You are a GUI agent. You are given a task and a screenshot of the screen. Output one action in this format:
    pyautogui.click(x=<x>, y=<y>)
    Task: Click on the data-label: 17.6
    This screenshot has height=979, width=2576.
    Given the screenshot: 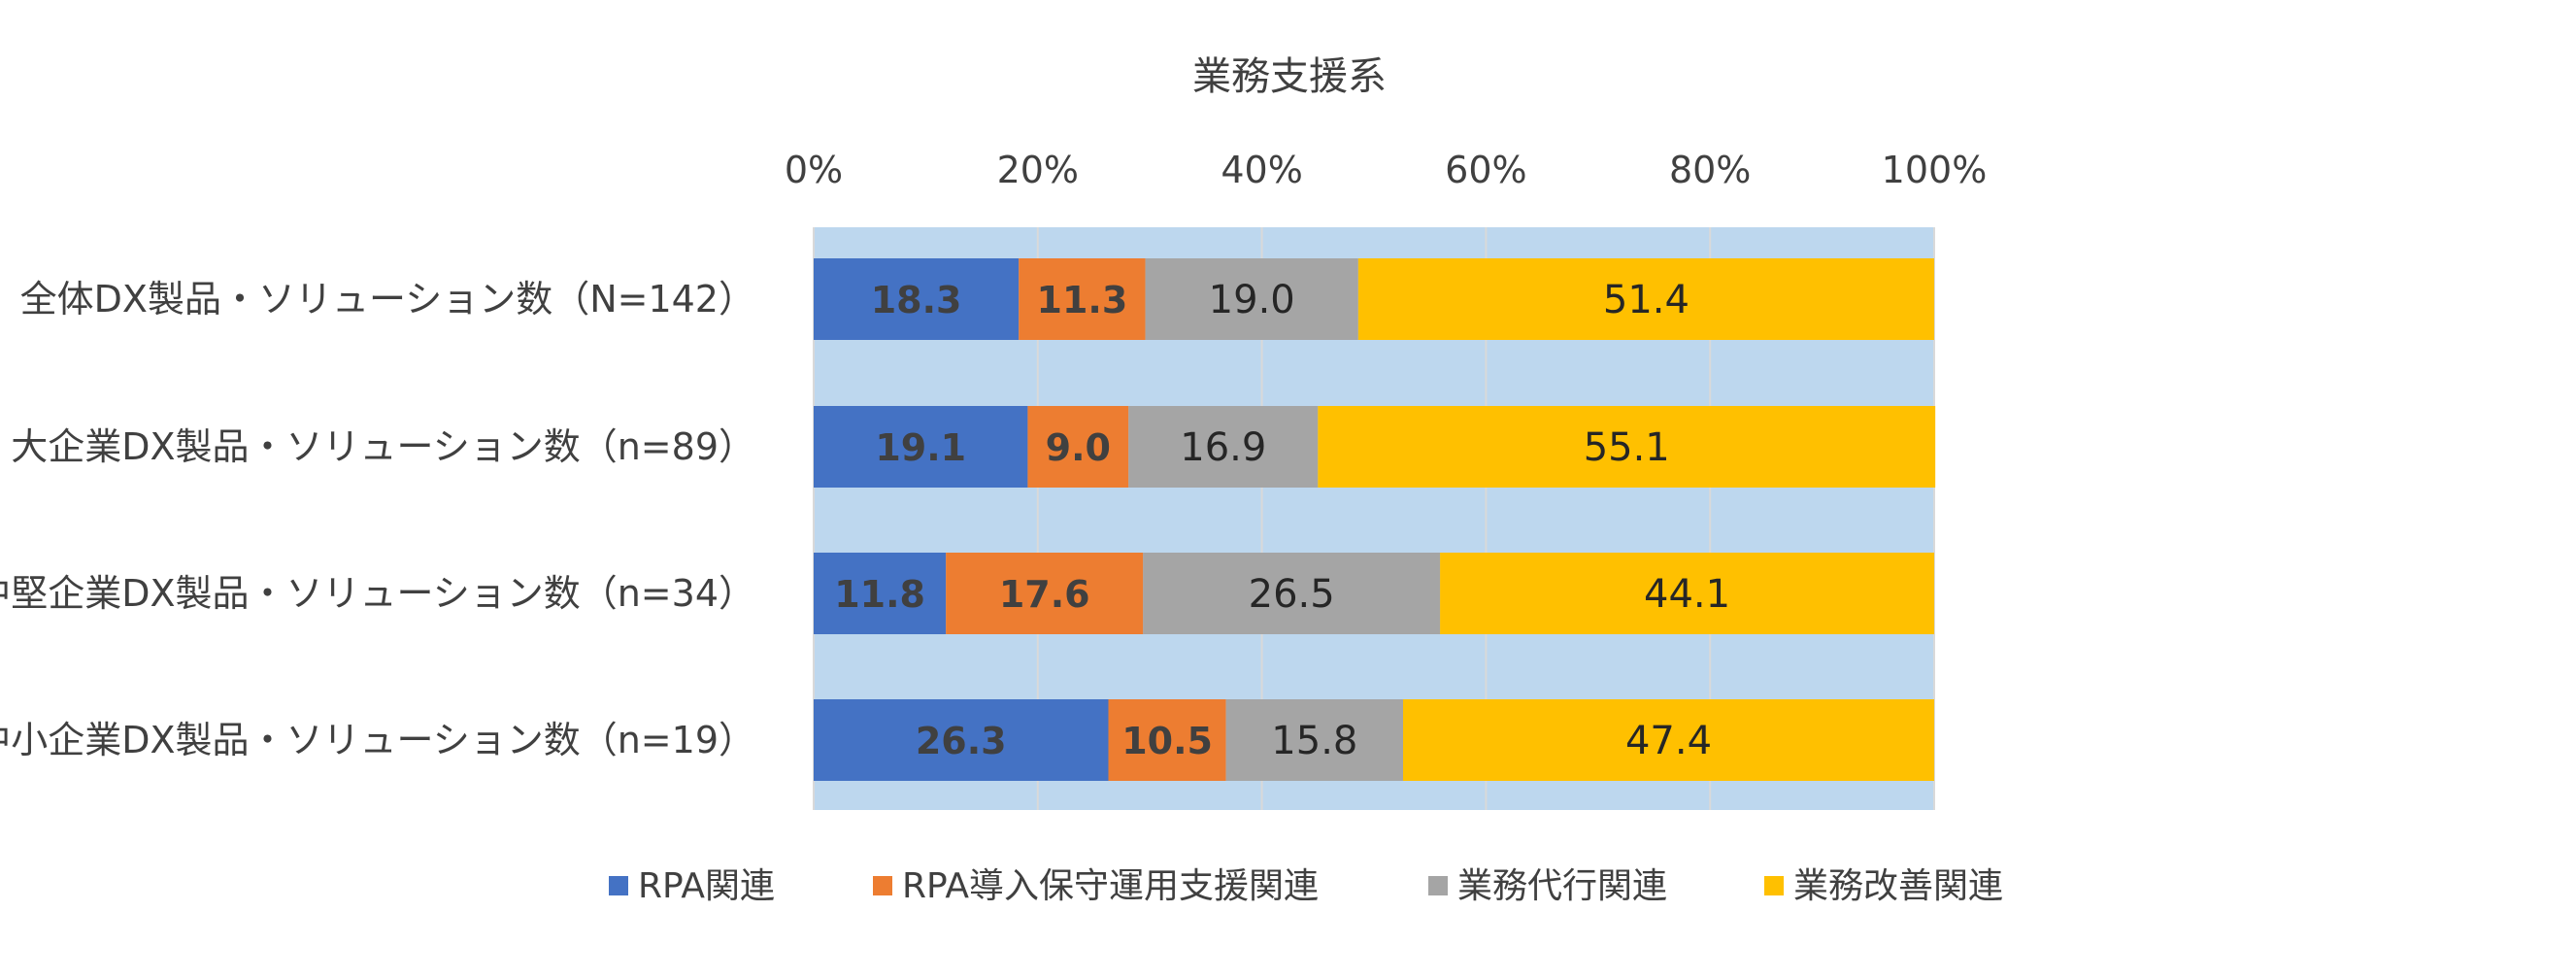 What is the action you would take?
    pyautogui.click(x=1045, y=594)
    